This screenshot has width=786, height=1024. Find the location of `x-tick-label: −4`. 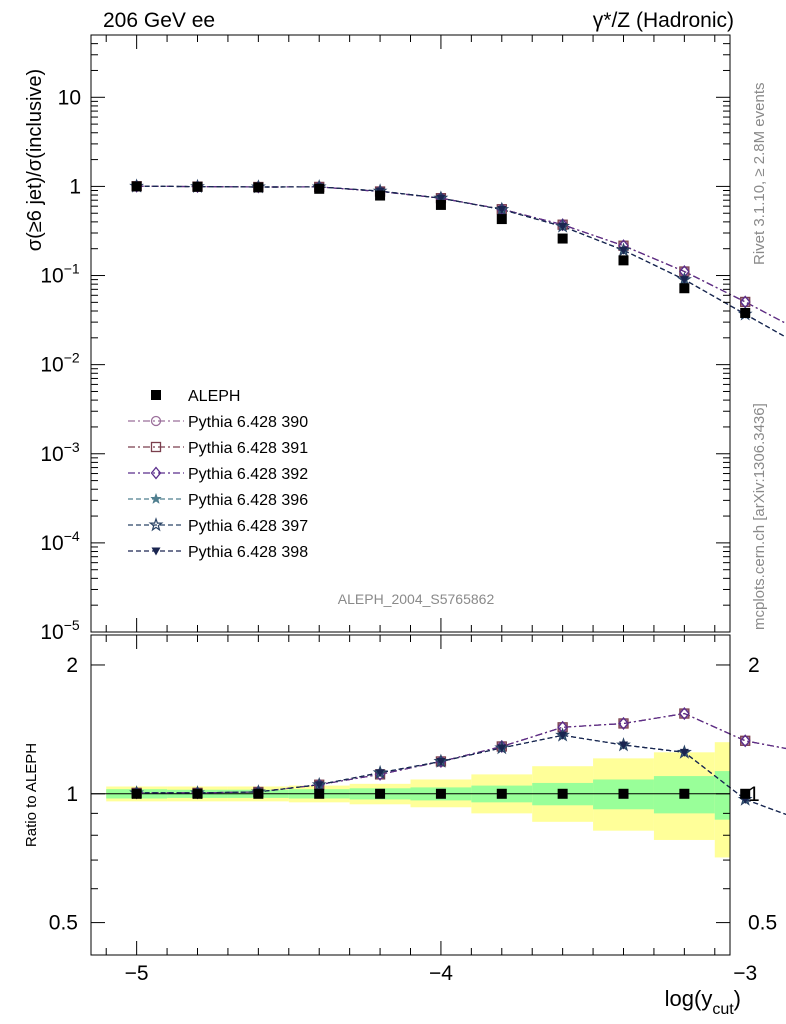

x-tick-label: −4 is located at coordinates (441, 973).